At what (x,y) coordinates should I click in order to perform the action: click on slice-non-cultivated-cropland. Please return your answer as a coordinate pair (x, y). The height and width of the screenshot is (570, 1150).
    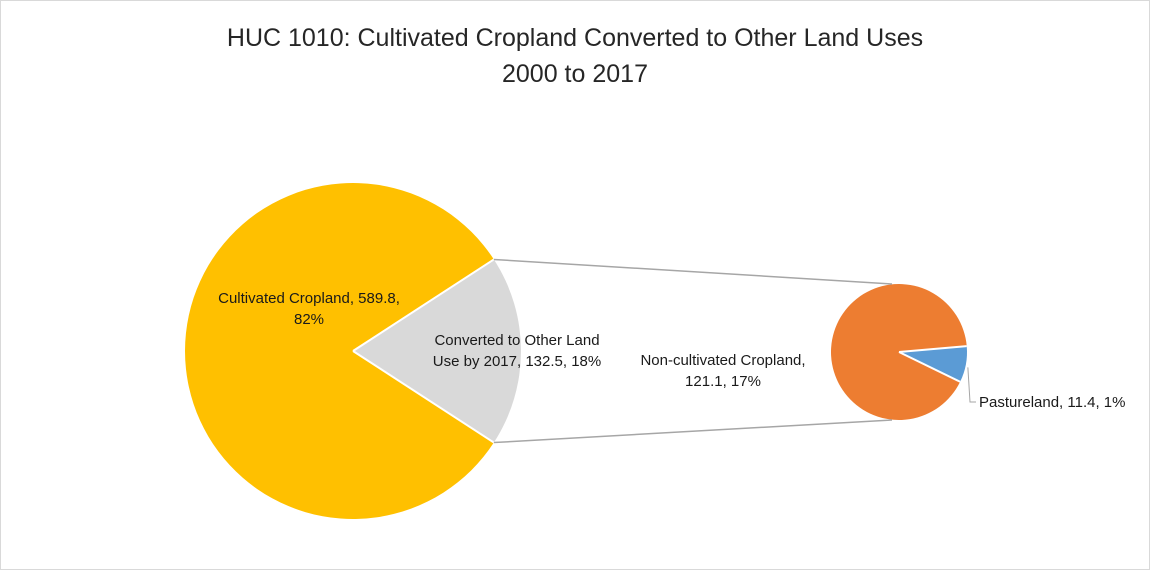
    Looking at the image, I should click on (899, 351).